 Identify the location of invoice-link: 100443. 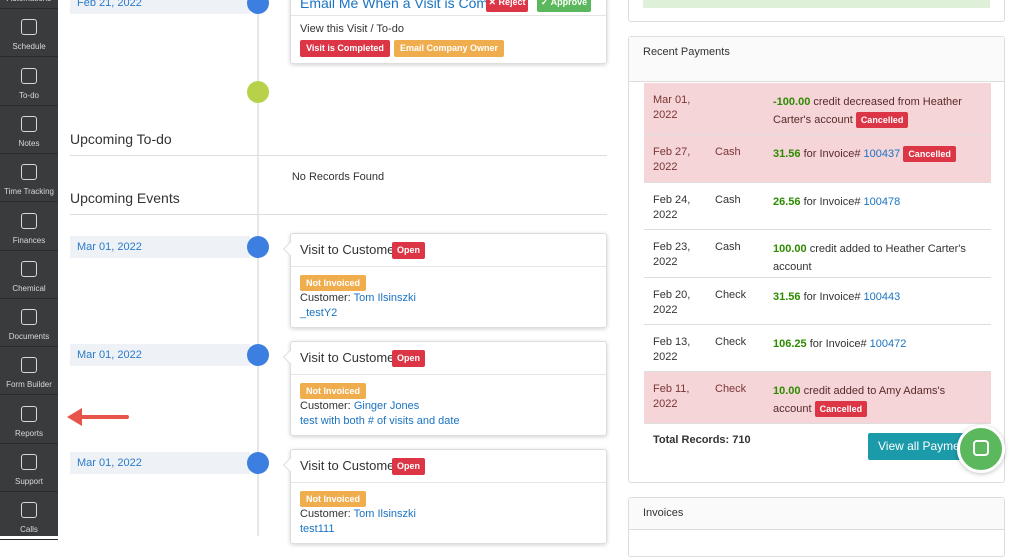
(882, 297).